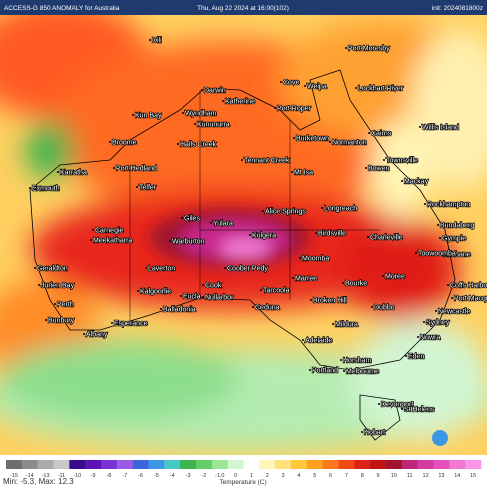 The height and width of the screenshot is (492, 487). Describe the element at coordinates (330, 476) in the screenshot. I see `colorbar-label: 6` at that location.